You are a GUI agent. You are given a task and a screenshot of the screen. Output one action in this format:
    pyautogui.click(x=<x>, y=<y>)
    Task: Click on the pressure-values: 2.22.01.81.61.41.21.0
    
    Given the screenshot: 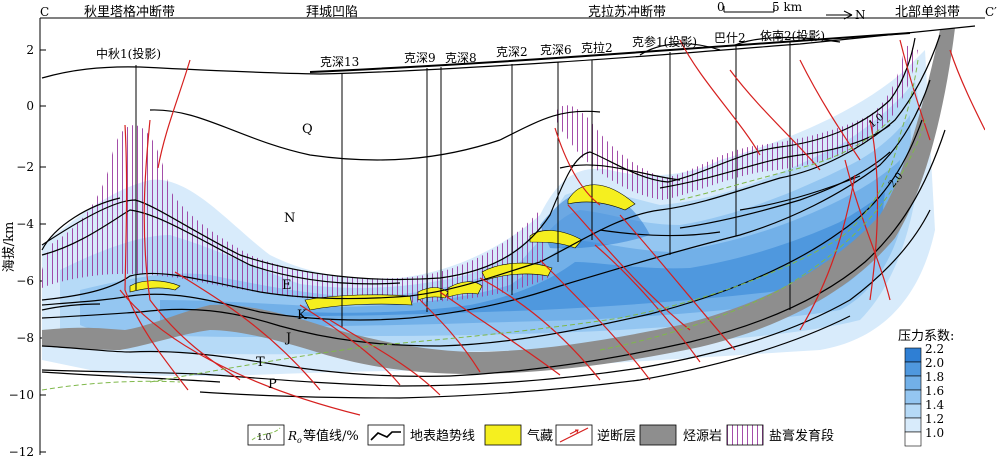 What is the action you would take?
    pyautogui.click(x=934, y=391)
    